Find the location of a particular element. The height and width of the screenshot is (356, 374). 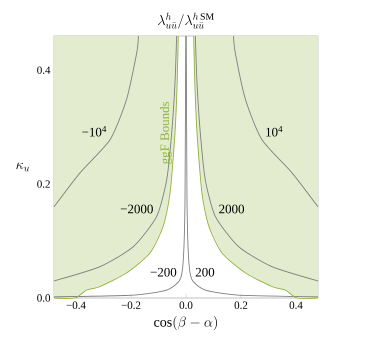

x-axis-title: $\cos(\beta-\alpha)$ is located at coordinates (185, 323).